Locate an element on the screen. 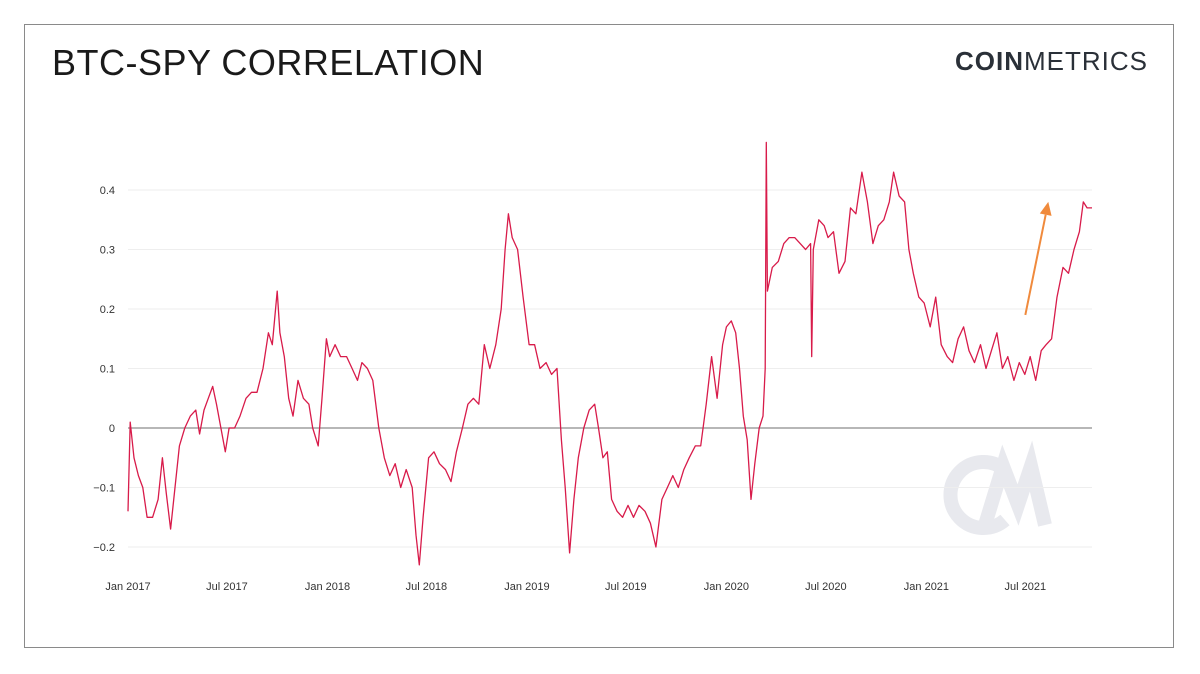 The height and width of the screenshot is (674, 1200). coinmetrics-logo: COINMETRICS is located at coordinates (1051, 61).